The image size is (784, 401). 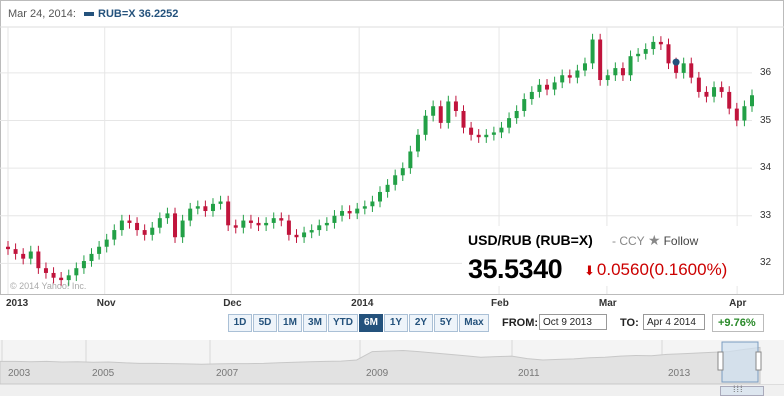 I want to click on from-date-input: Oct 9 2013, so click(x=573, y=322).